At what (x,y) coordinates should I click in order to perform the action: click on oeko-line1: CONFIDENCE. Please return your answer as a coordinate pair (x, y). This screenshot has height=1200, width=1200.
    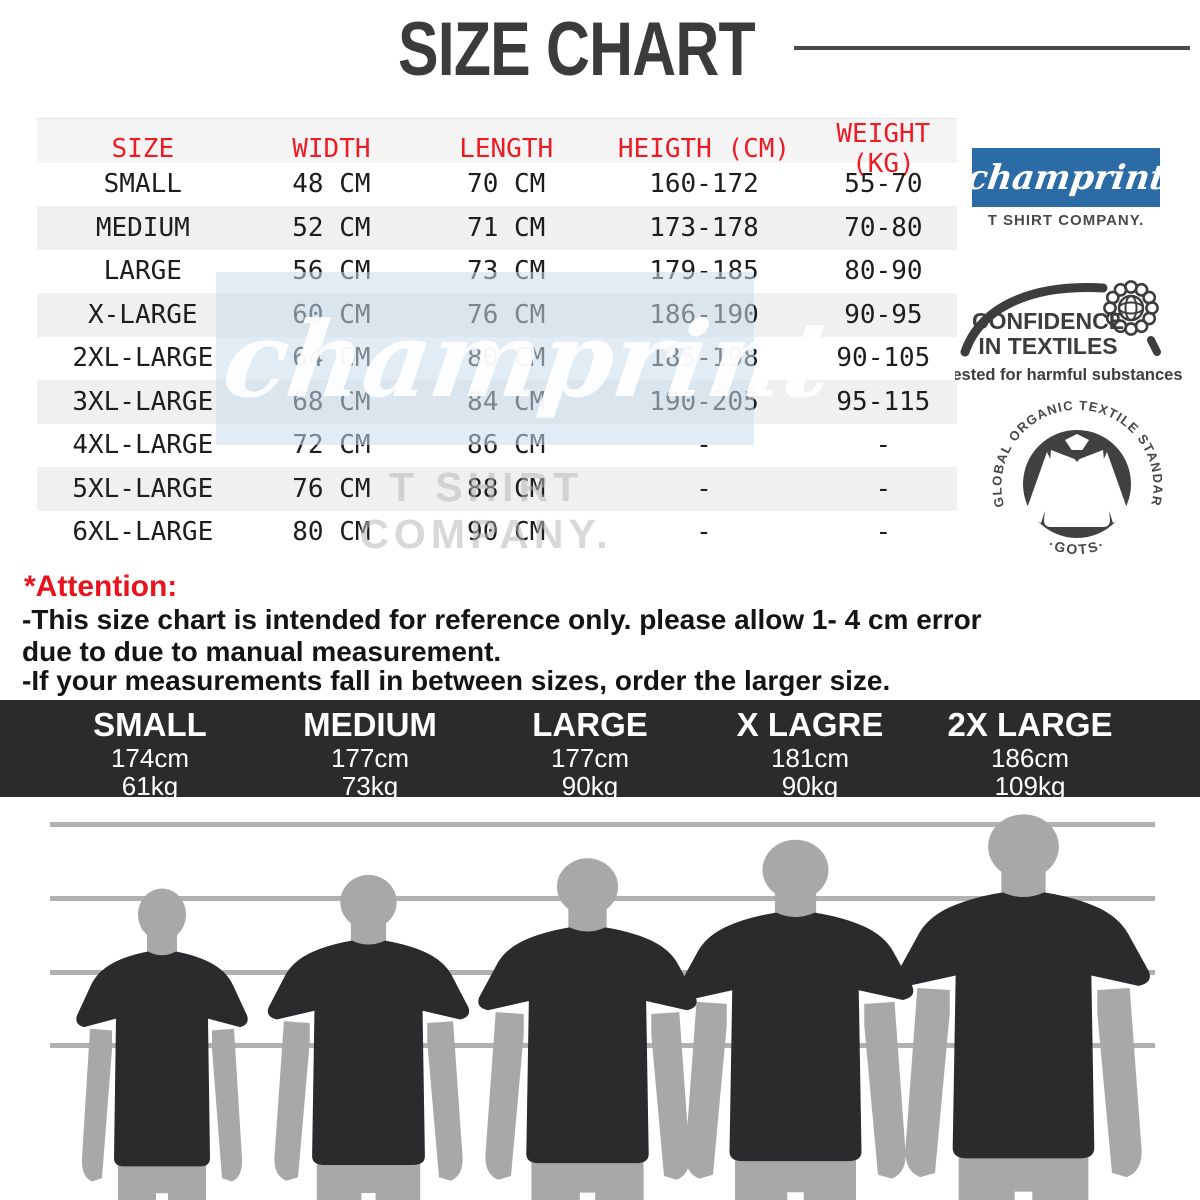
    Looking at the image, I should click on (1048, 321).